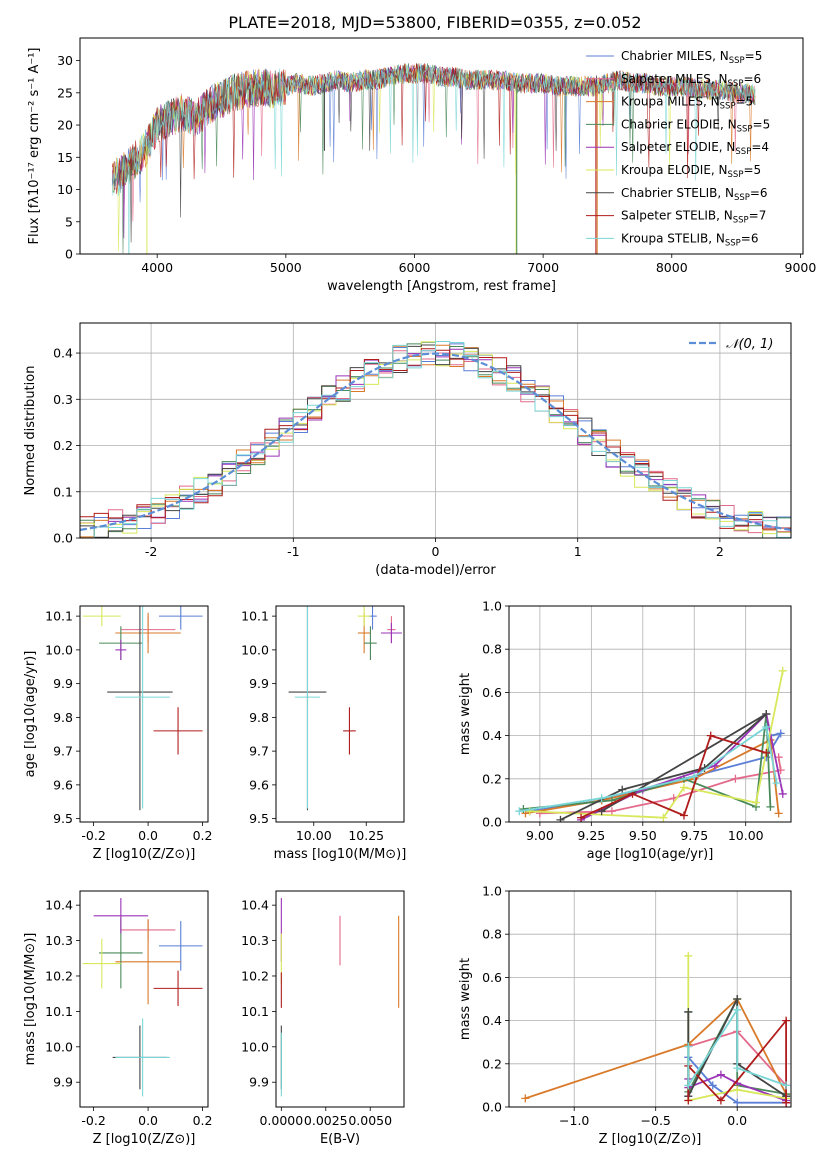  Describe the element at coordinates (695, 148) in the screenshot. I see `legend-label: Salpeter ELODIE, NSSP=4` at that location.